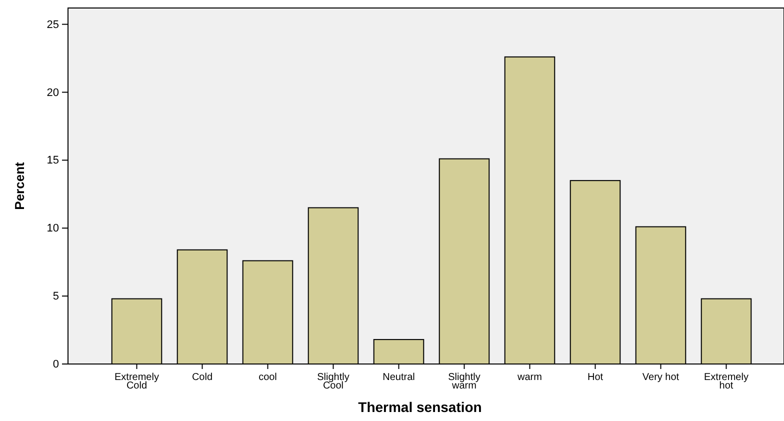 Image resolution: width=784 pixels, height=421 pixels. I want to click on y-tick-label: 15, so click(52, 160).